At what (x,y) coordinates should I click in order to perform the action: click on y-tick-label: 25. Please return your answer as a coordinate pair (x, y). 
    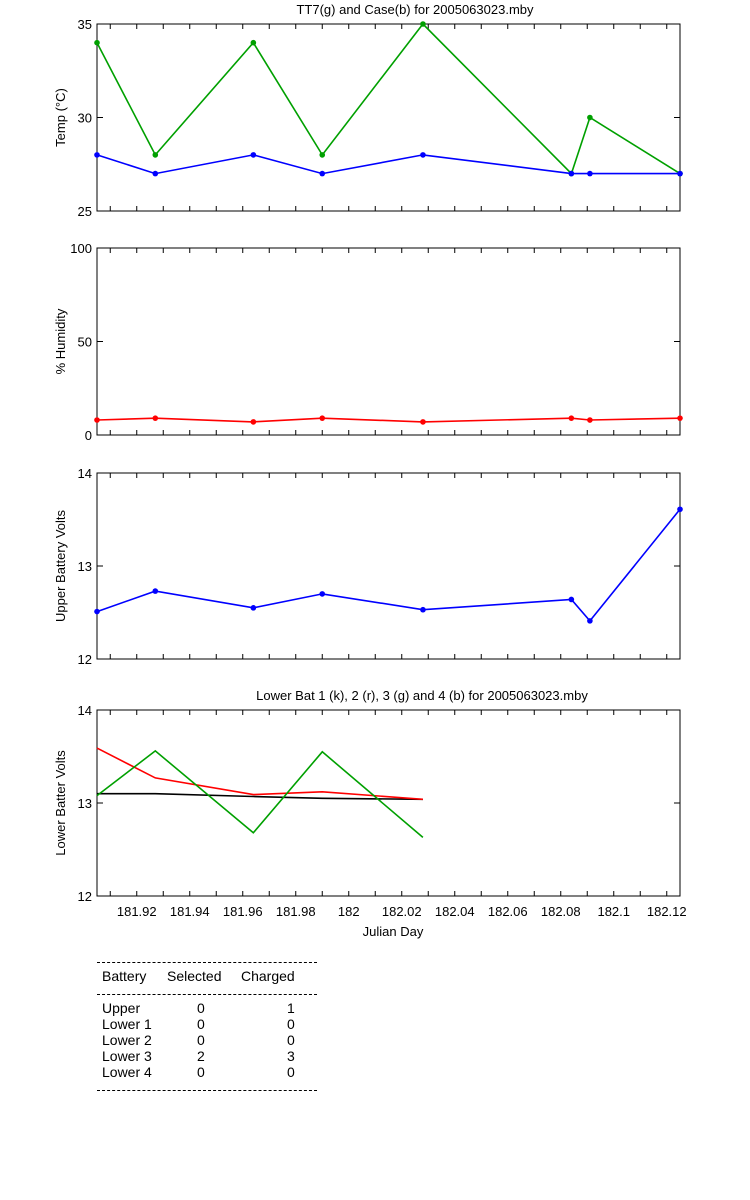
    Looking at the image, I should click on (85, 211).